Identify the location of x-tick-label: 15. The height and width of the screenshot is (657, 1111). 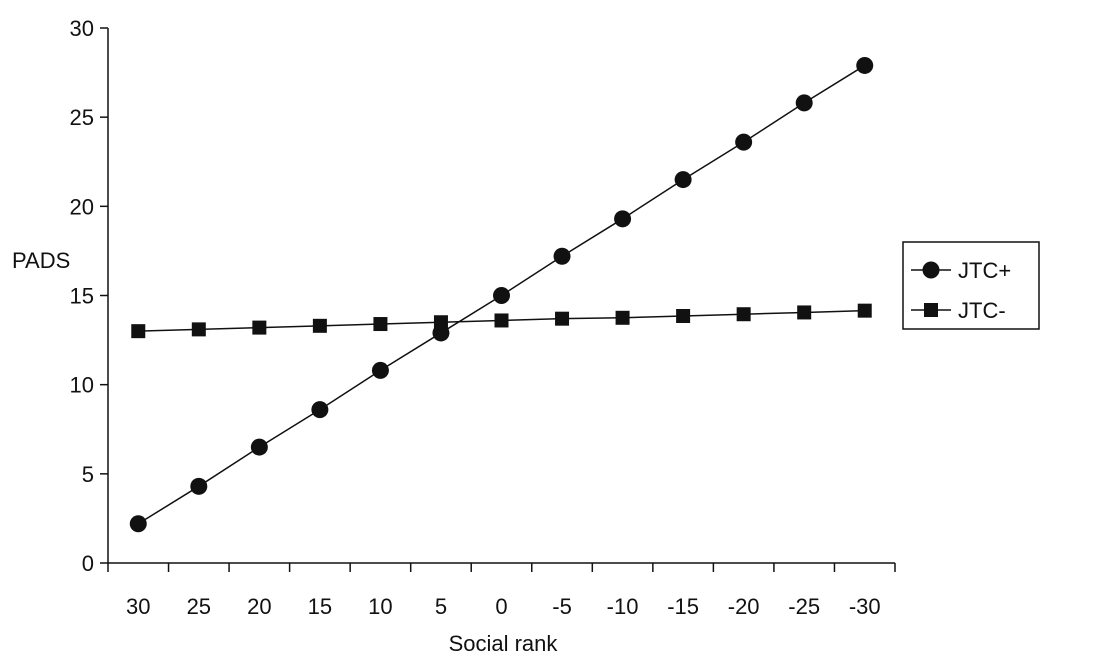
(320, 606).